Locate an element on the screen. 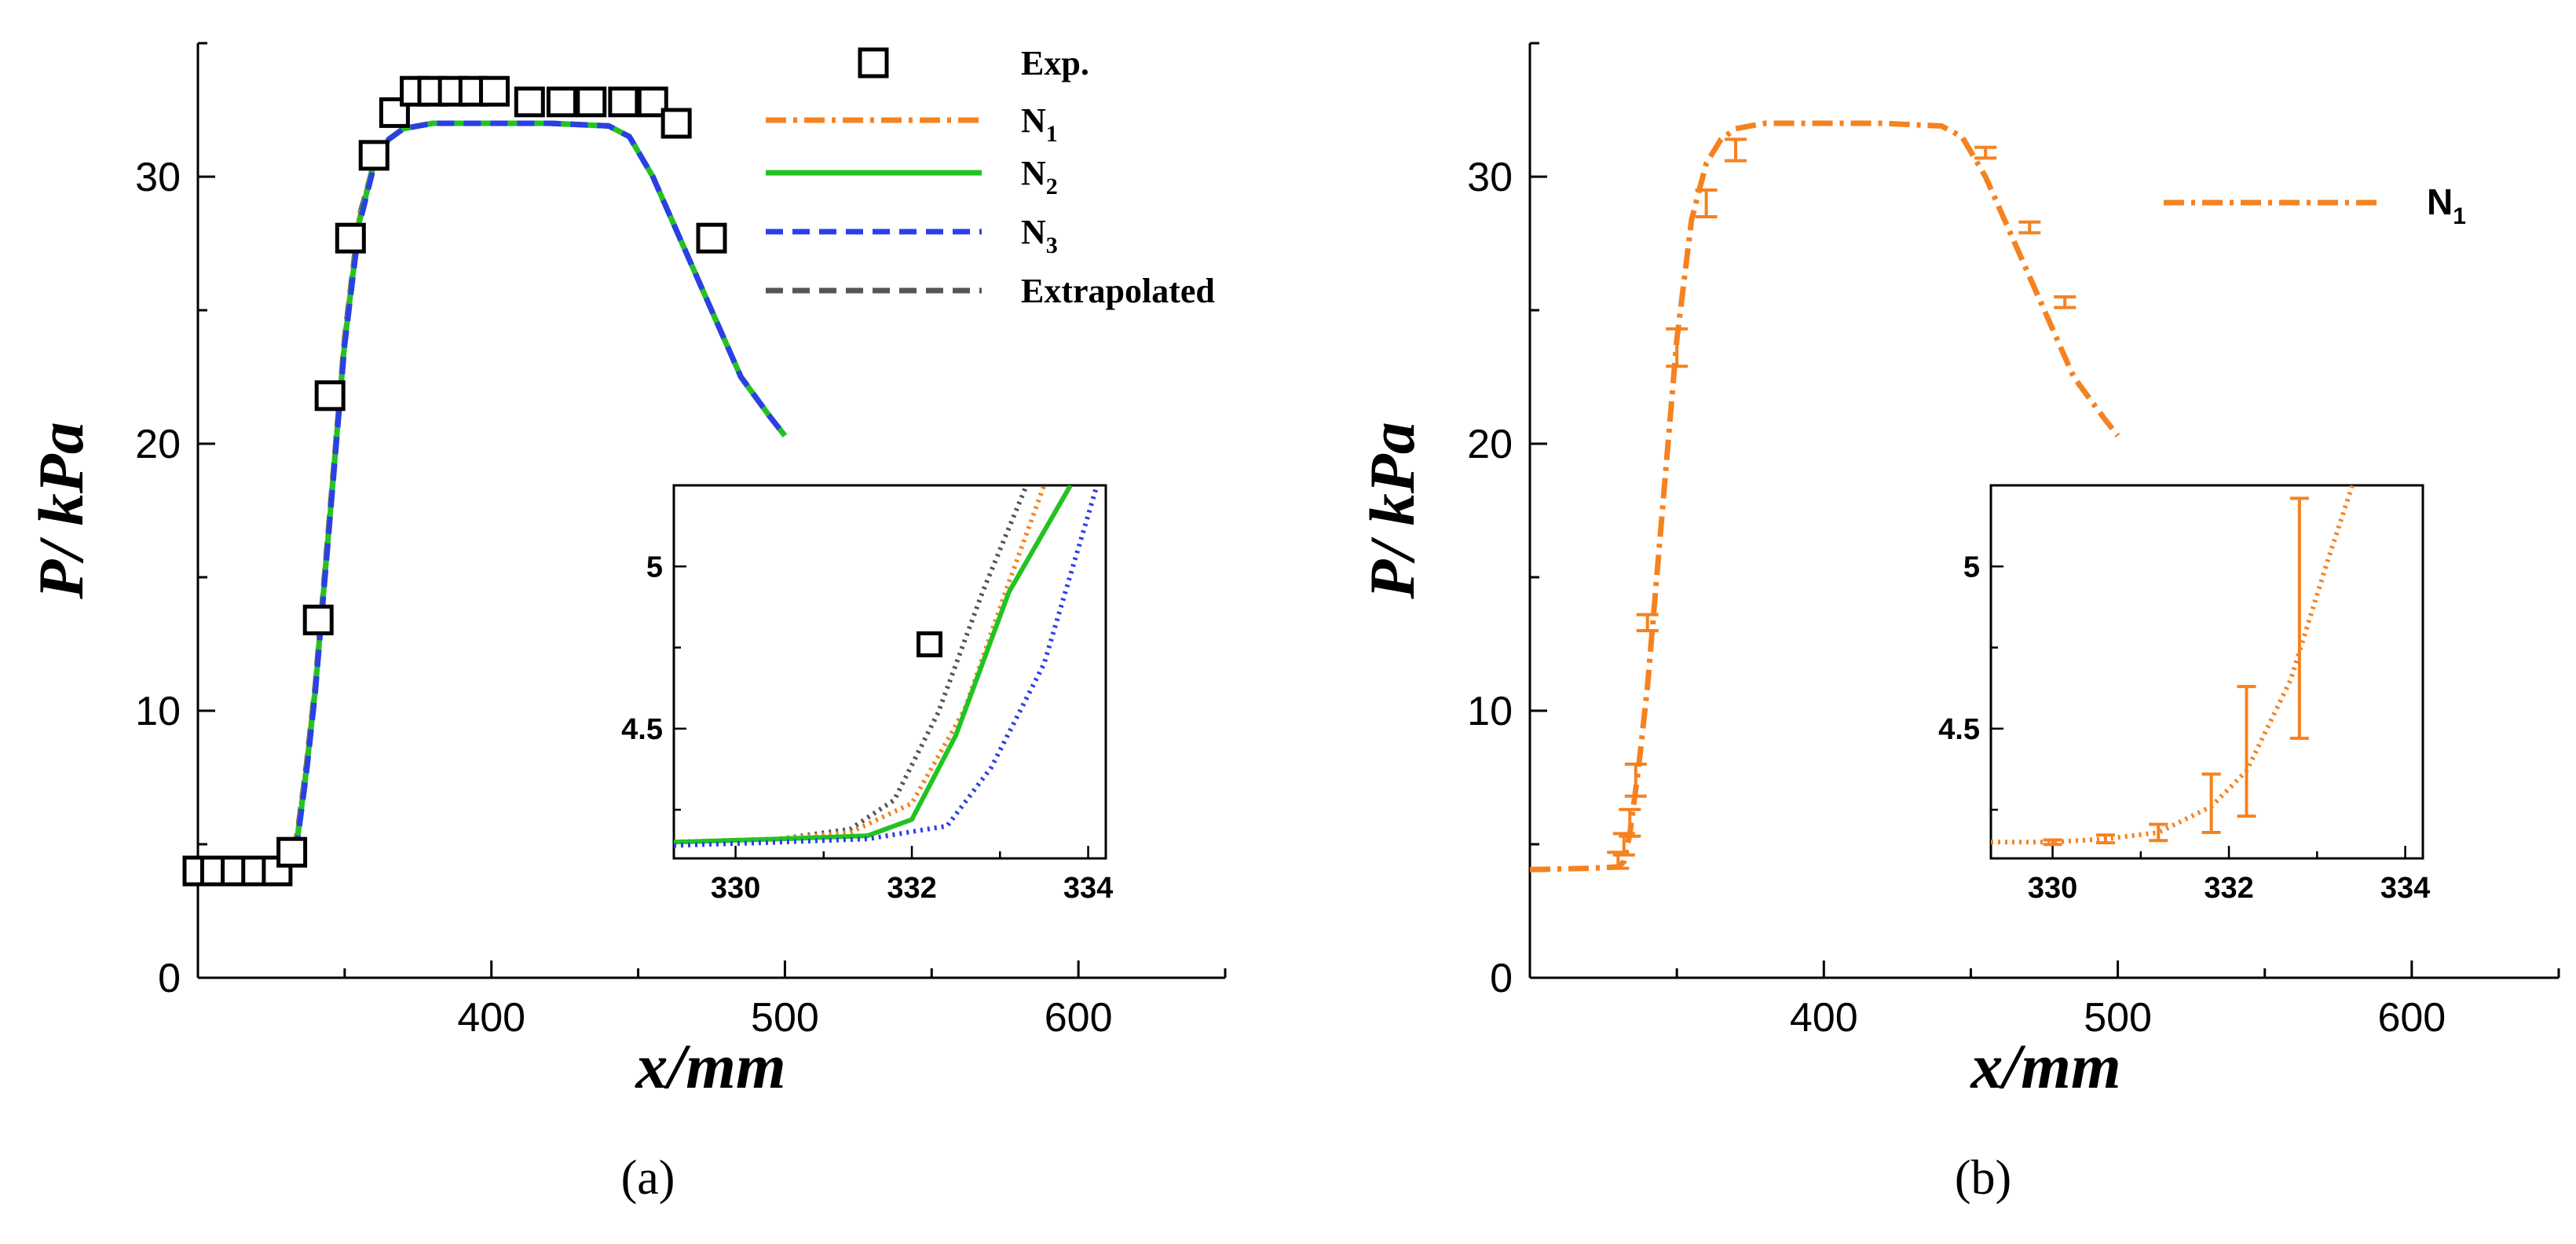  legend-label-n2: N2 is located at coordinates (1040, 176).